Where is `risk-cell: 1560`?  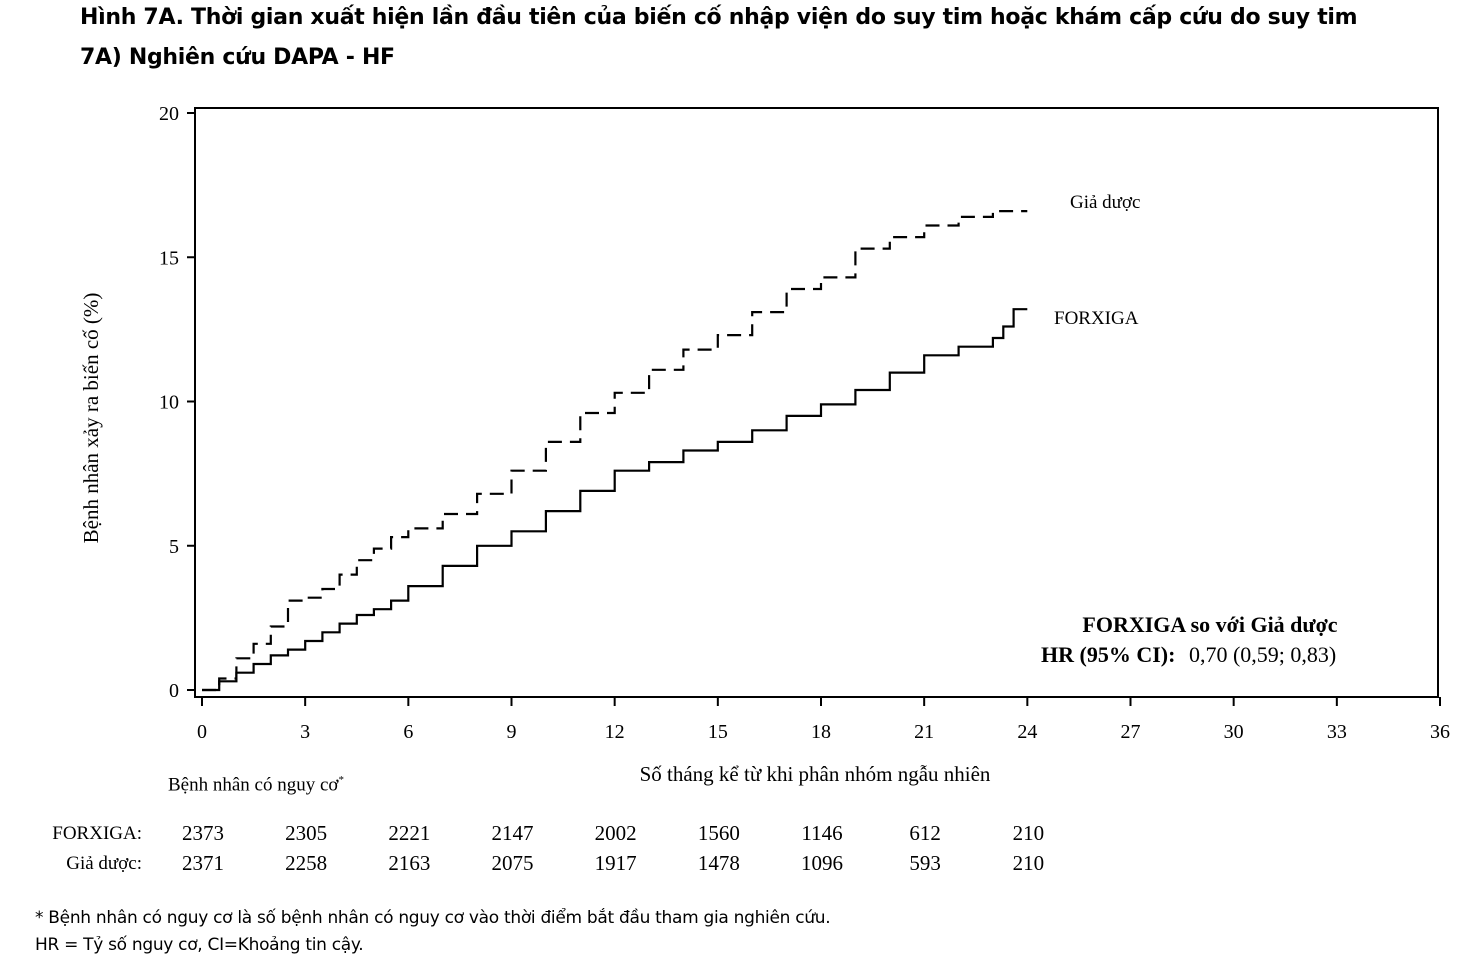 risk-cell: 1560 is located at coordinates (718, 833).